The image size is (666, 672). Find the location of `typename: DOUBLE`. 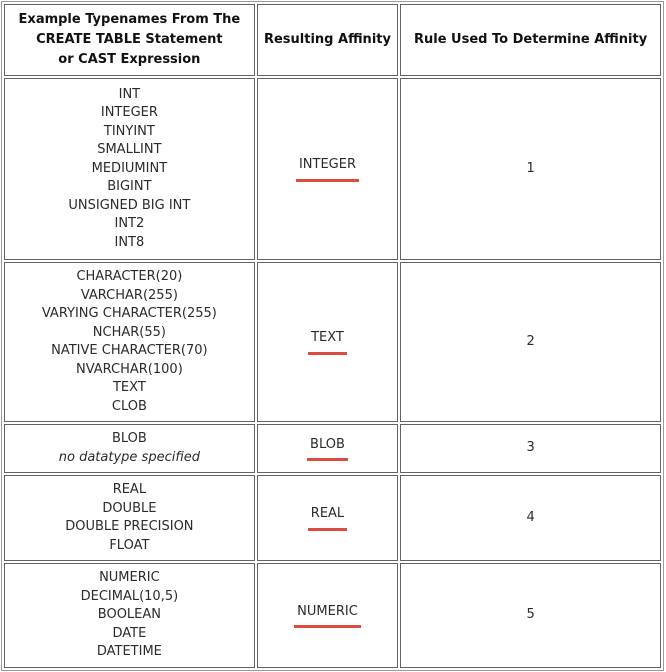

typename: DOUBLE is located at coordinates (129, 508).